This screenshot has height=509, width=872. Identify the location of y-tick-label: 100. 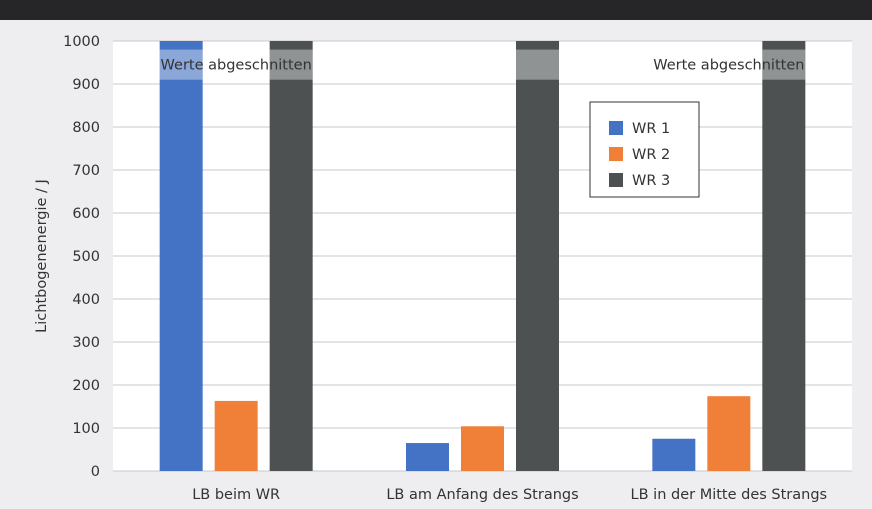
(86, 429).